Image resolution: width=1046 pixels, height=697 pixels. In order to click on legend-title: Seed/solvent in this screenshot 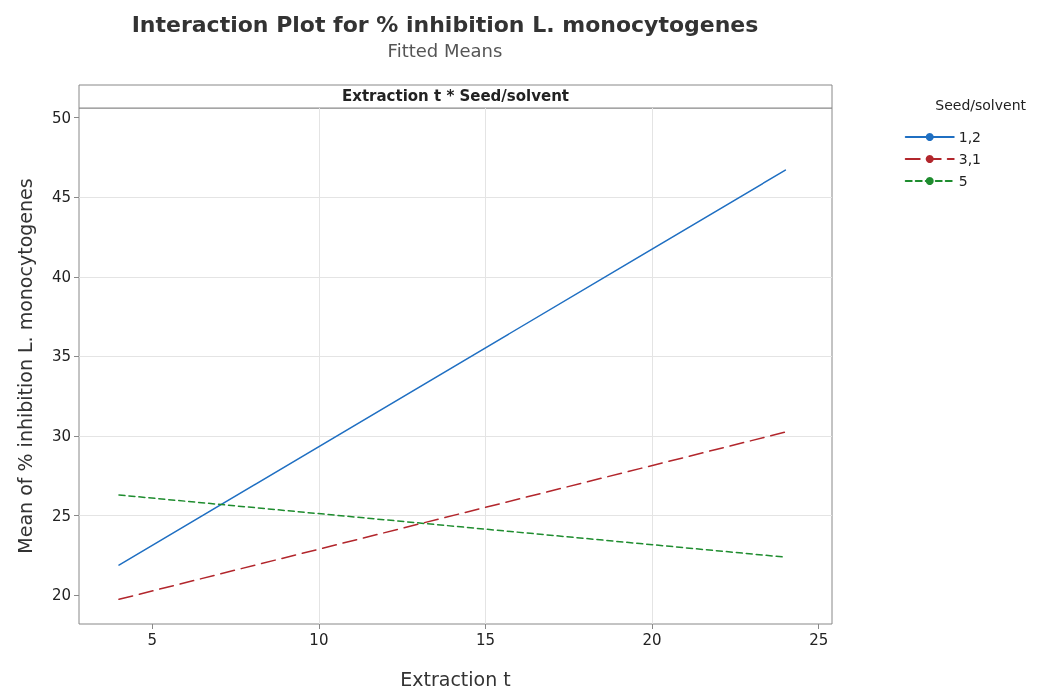, I will do `click(981, 105)`.